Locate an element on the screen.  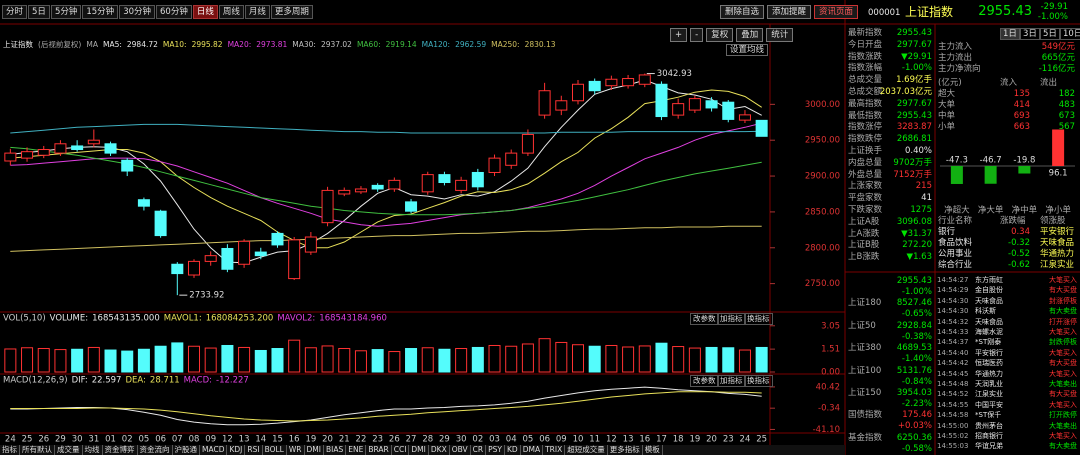
flow-bar is located at coordinates (1058, 147).